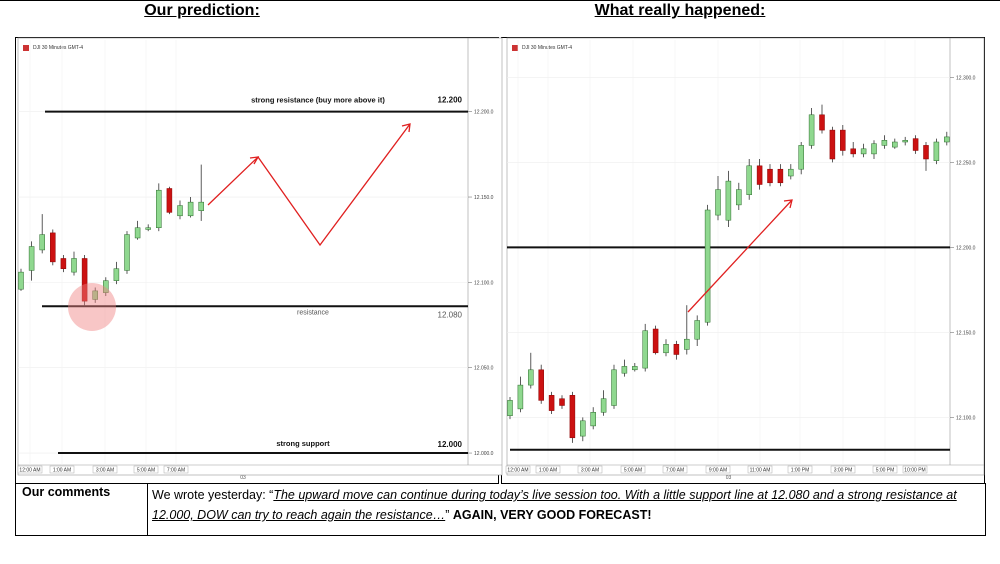 Image resolution: width=1000 pixels, height=564 pixels. I want to click on y-tick-label: 12.050.0, so click(484, 369).